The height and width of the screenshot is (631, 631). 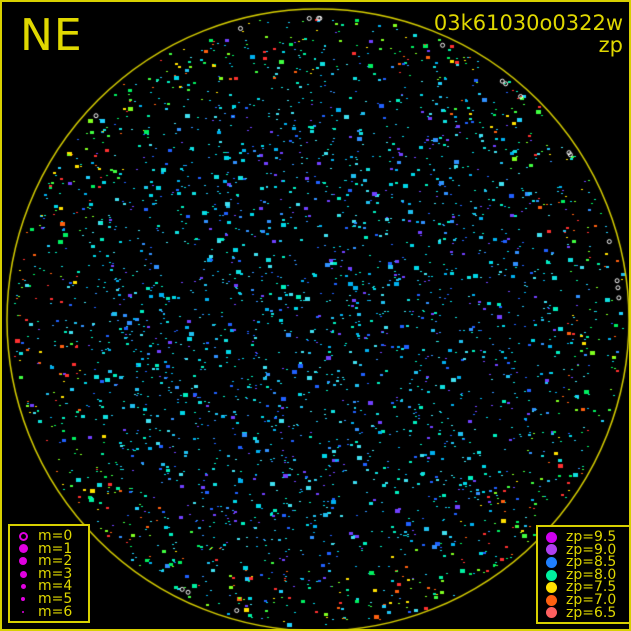 I want to click on magnitude-legend-item: m=5, so click(x=49, y=598).